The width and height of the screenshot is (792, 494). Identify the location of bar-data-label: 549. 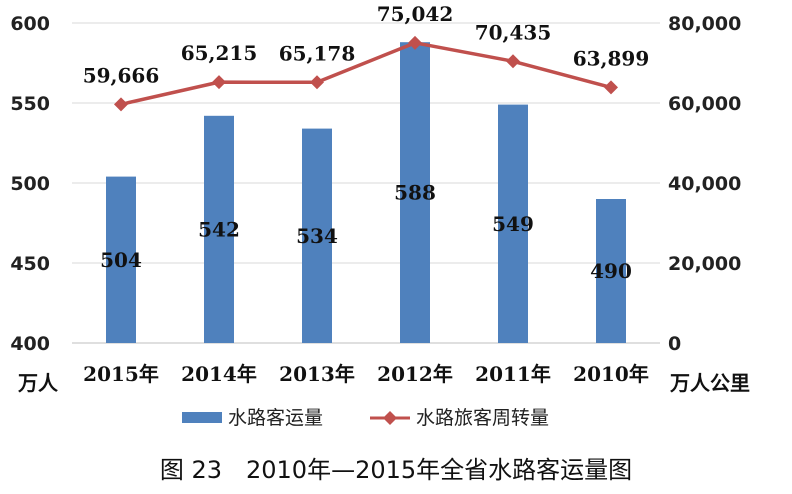
(513, 224).